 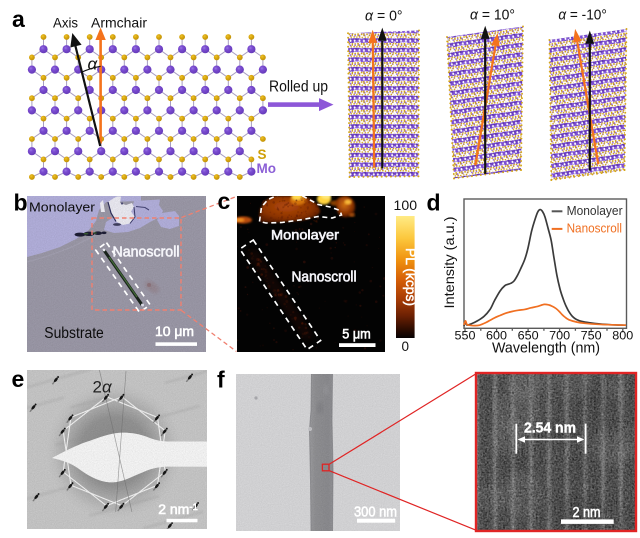 What do you see at coordinates (434, 203) in the screenshot?
I see `svg-text: d` at bounding box center [434, 203].